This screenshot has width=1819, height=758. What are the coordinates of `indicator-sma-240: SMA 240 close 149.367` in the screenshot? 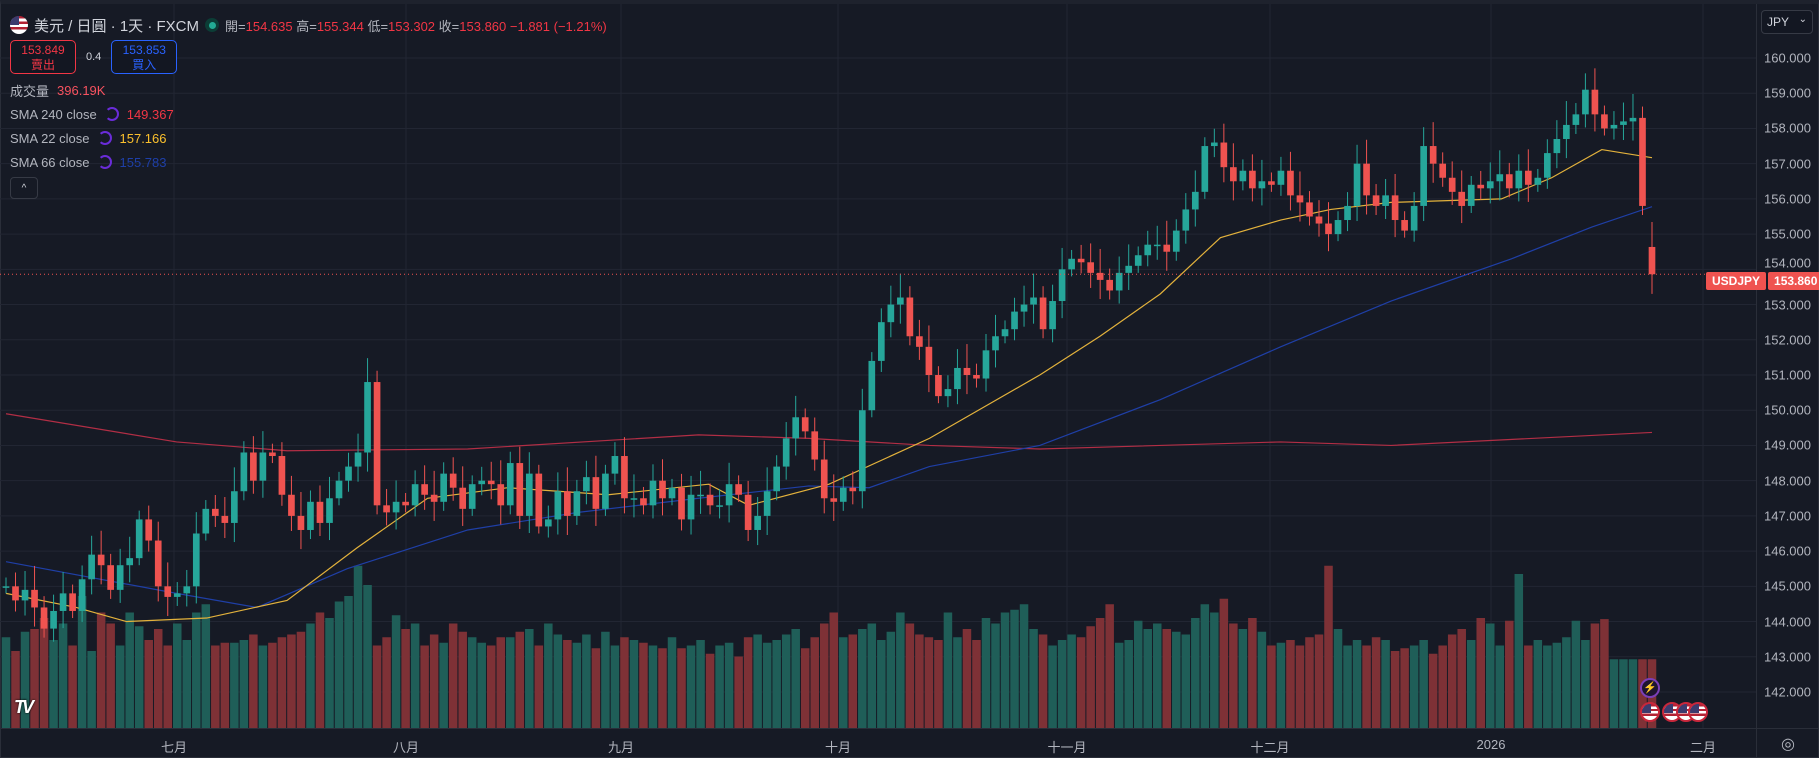 It's located at (308, 114).